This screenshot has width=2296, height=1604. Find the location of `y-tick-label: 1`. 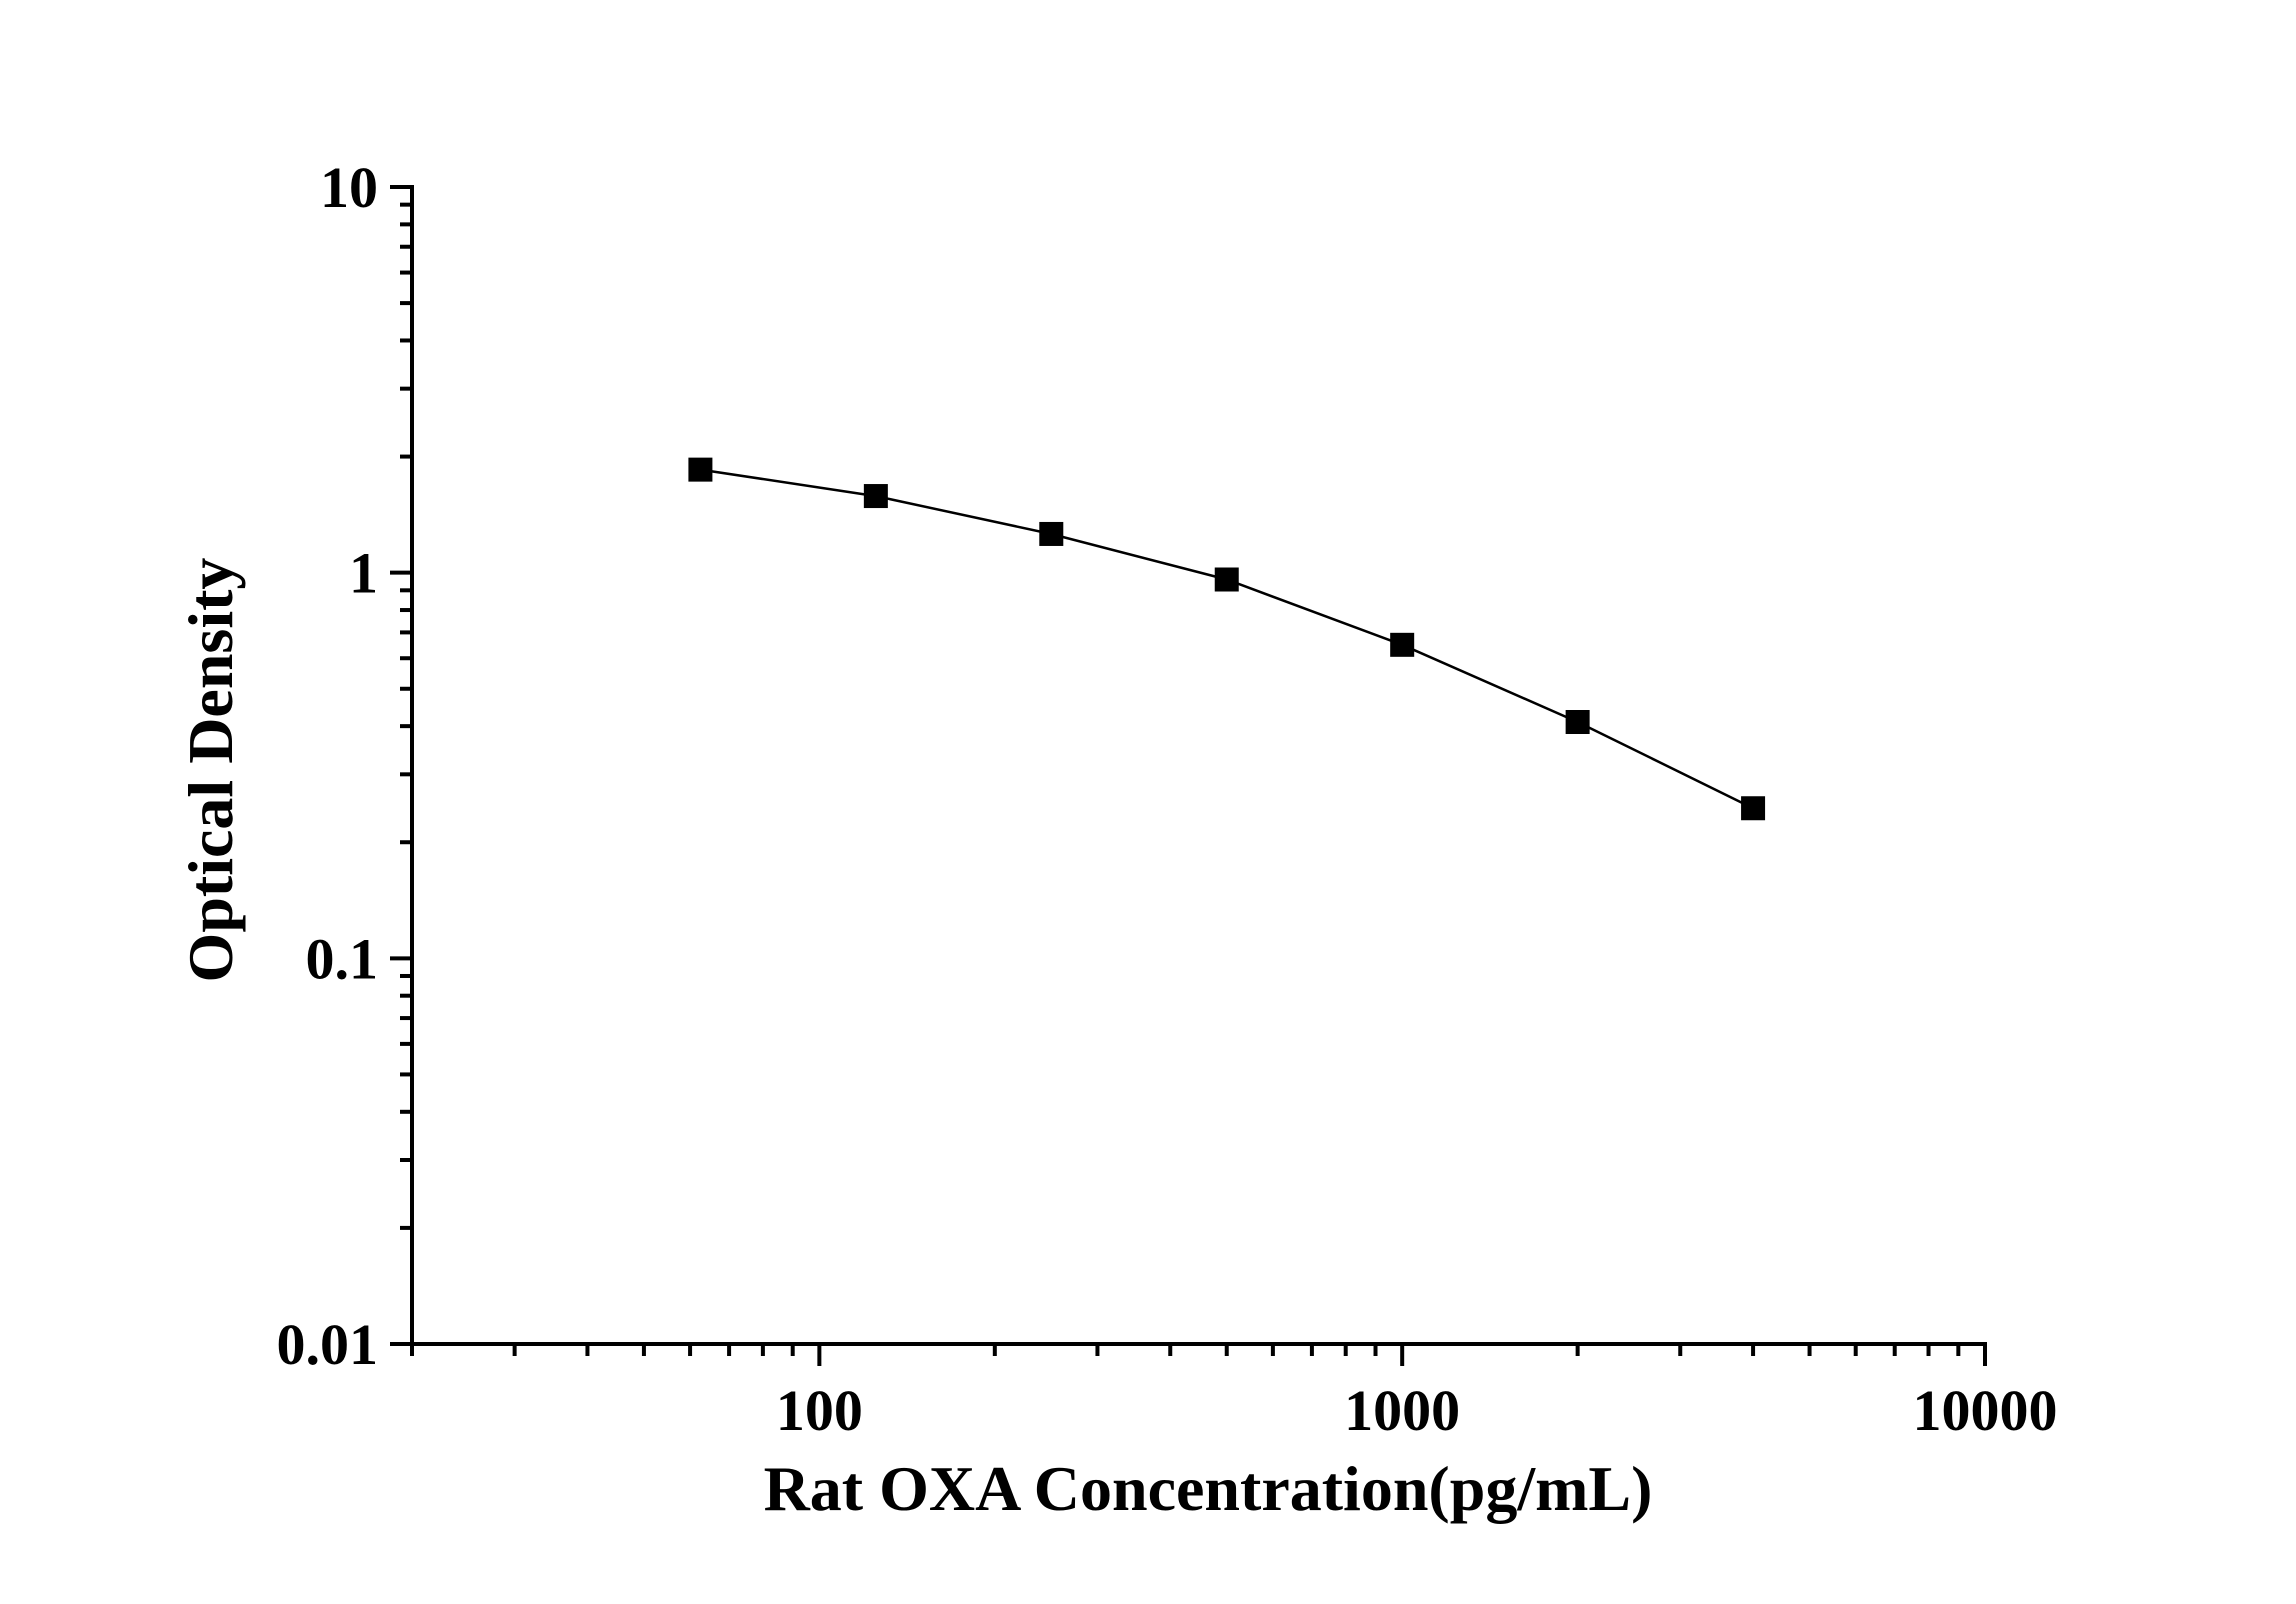

y-tick-label: 1 is located at coordinates (363, 573).